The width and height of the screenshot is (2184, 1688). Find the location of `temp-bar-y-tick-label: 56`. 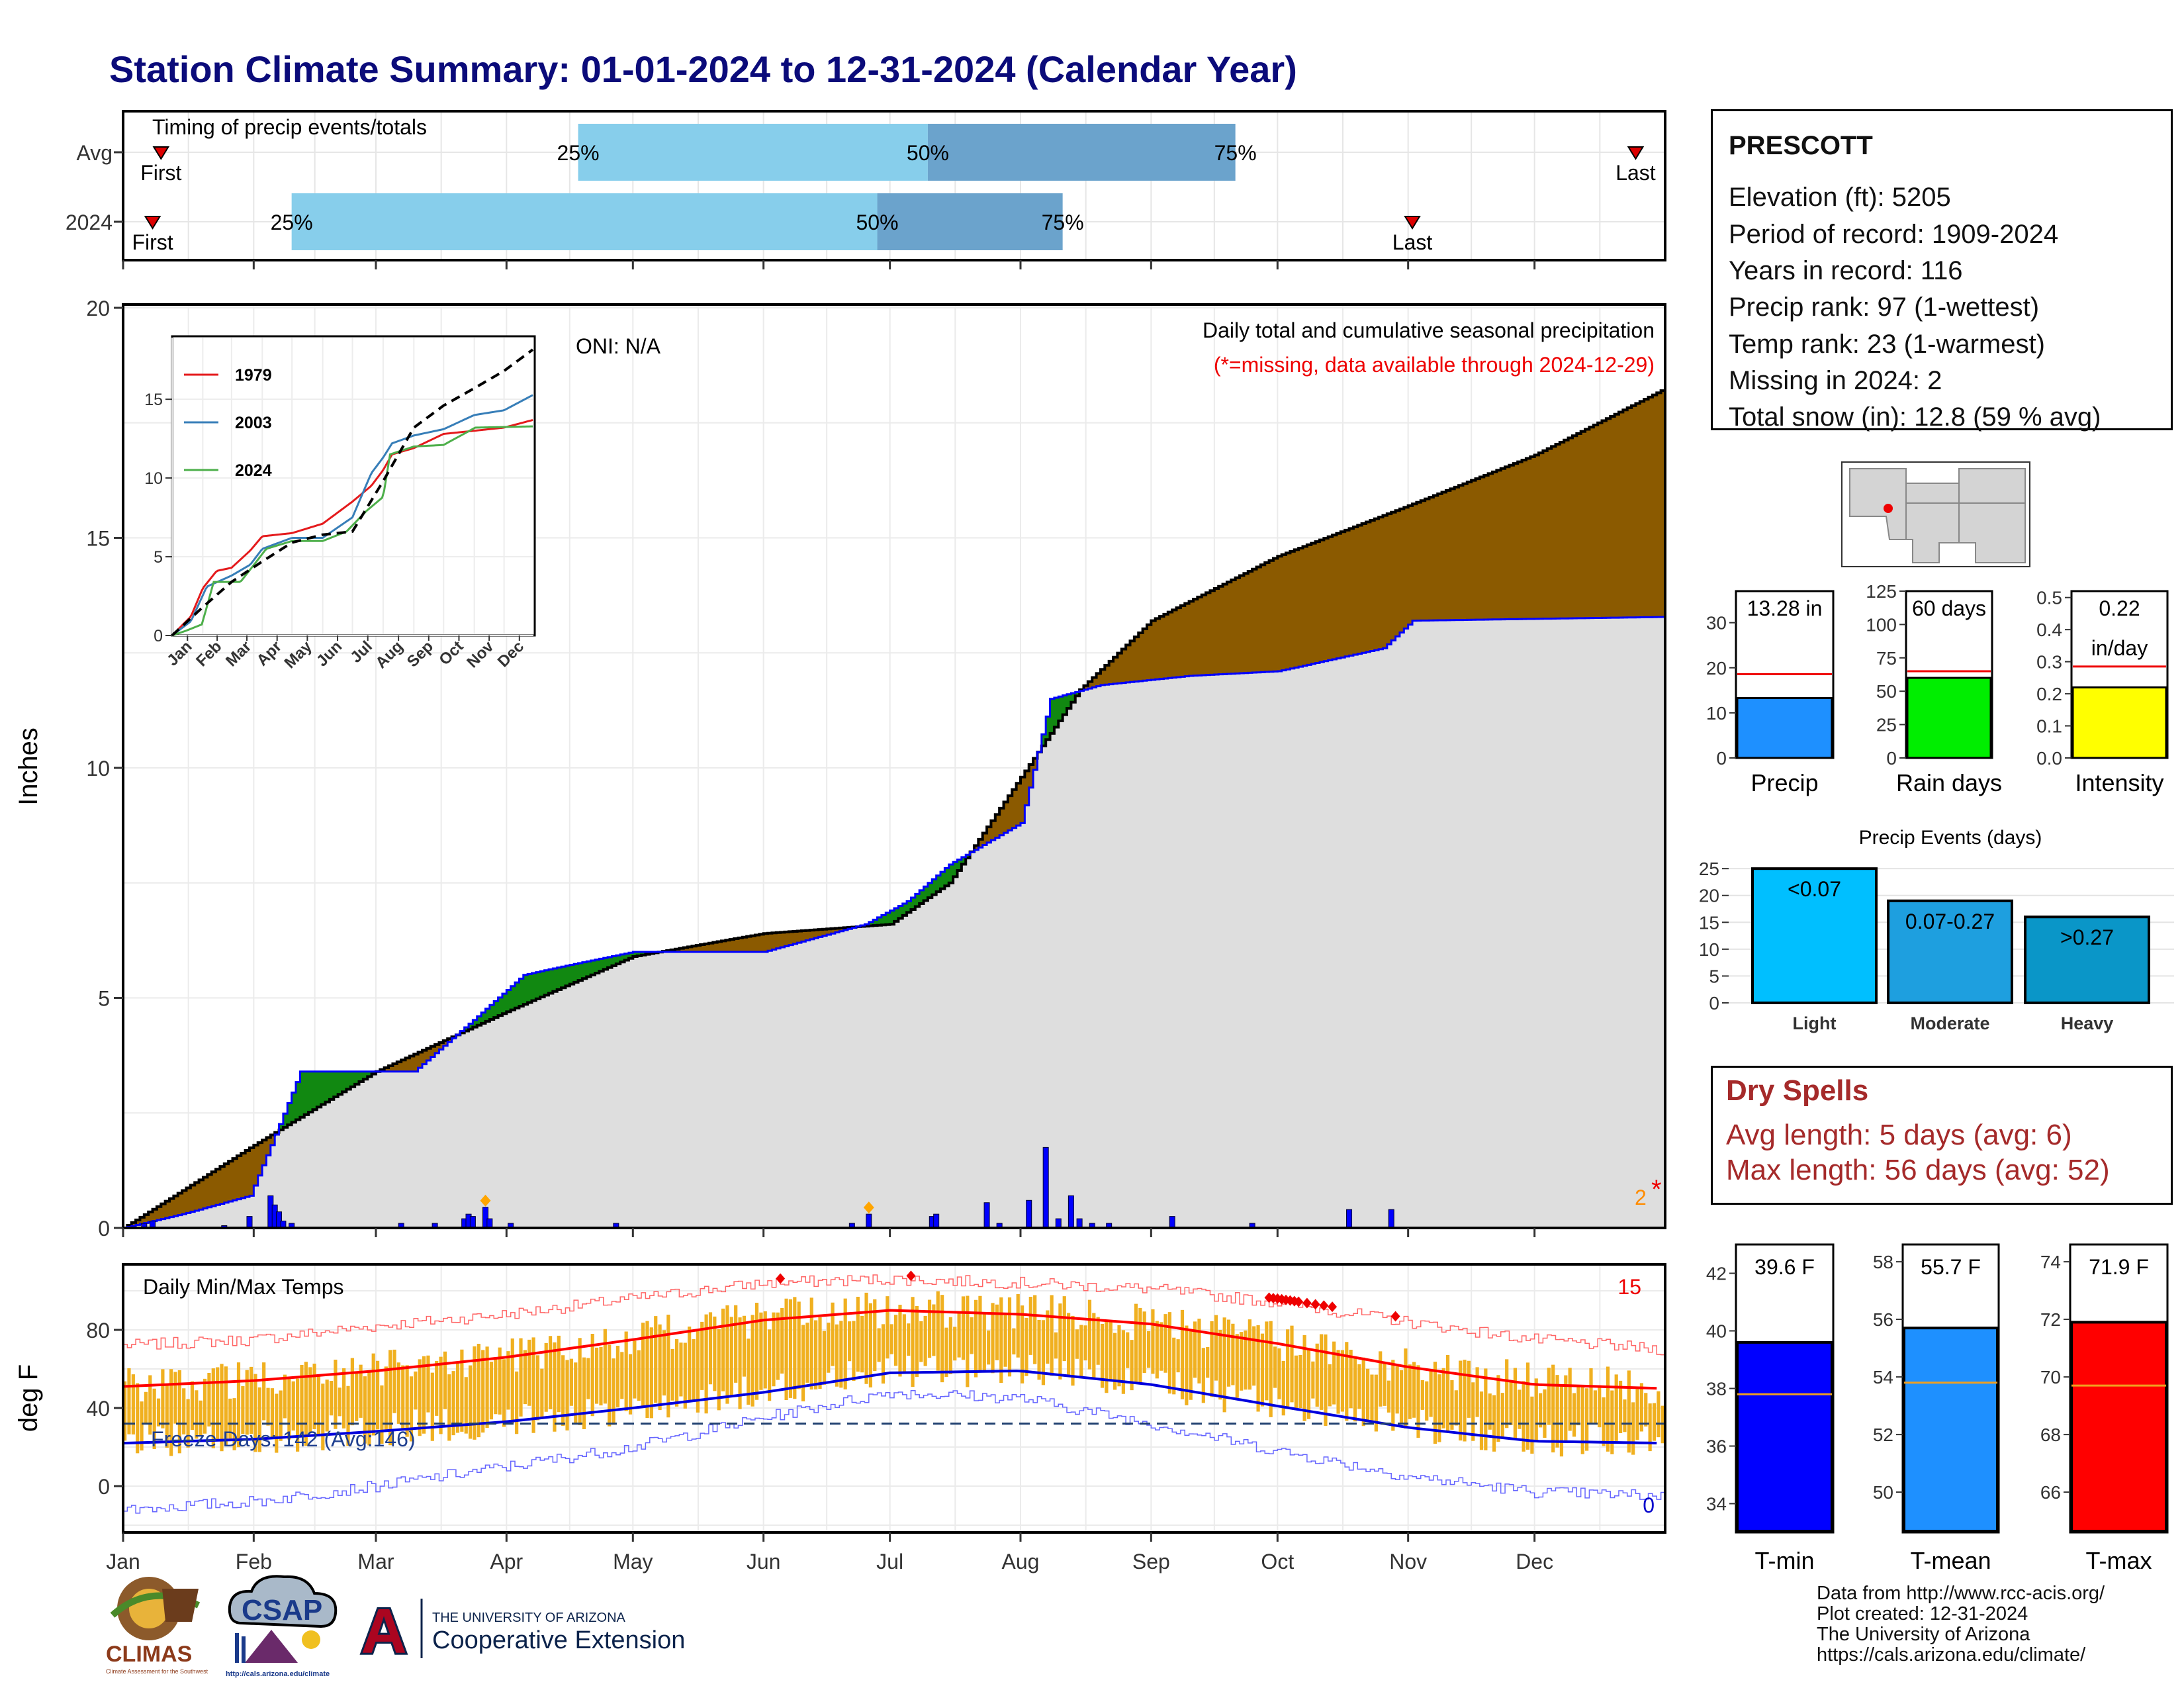

temp-bar-y-tick-label: 56 is located at coordinates (1883, 1319).